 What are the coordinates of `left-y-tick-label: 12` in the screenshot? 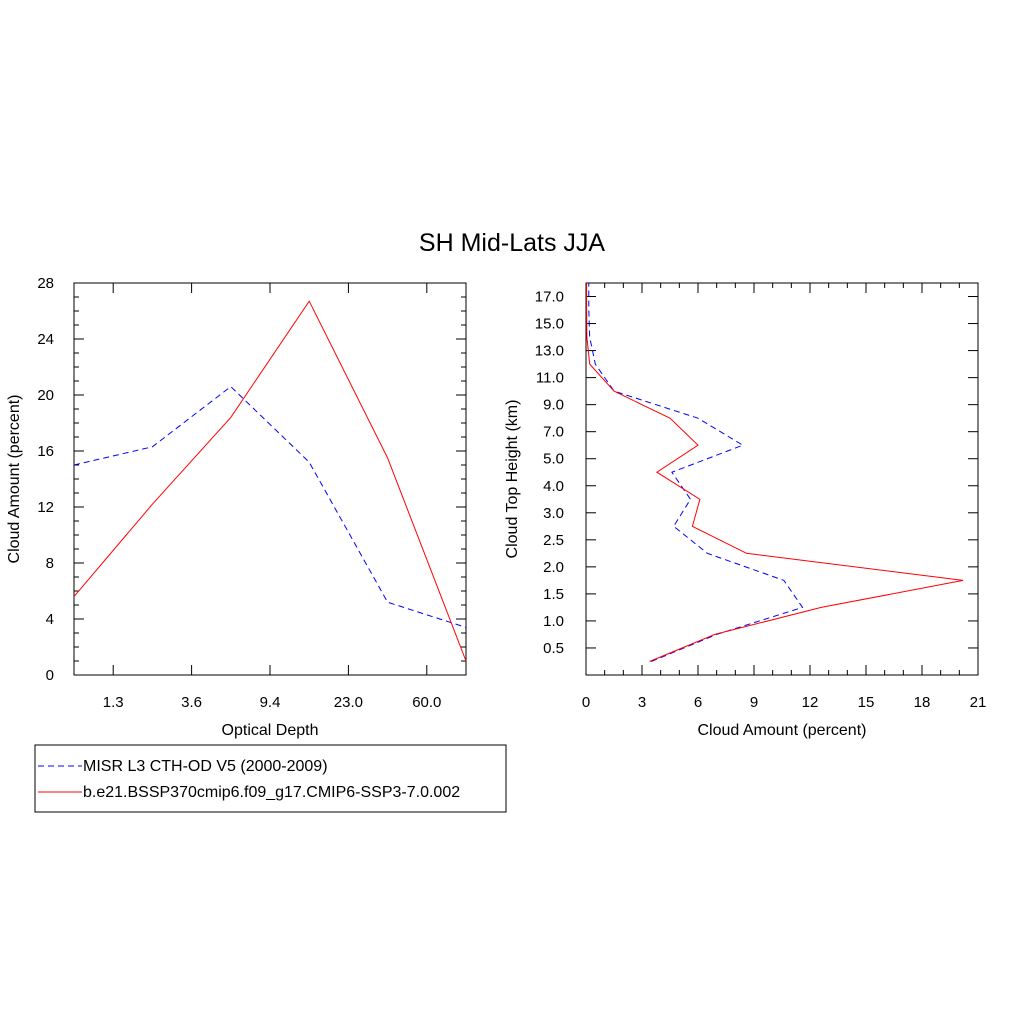 It's located at (45, 507).